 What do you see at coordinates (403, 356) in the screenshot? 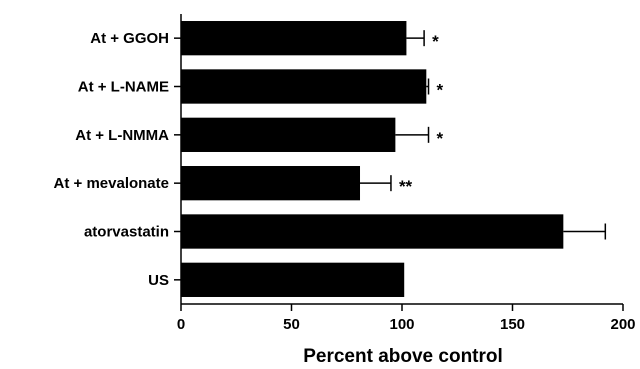
I see `x-axis-title: Percent above control` at bounding box center [403, 356].